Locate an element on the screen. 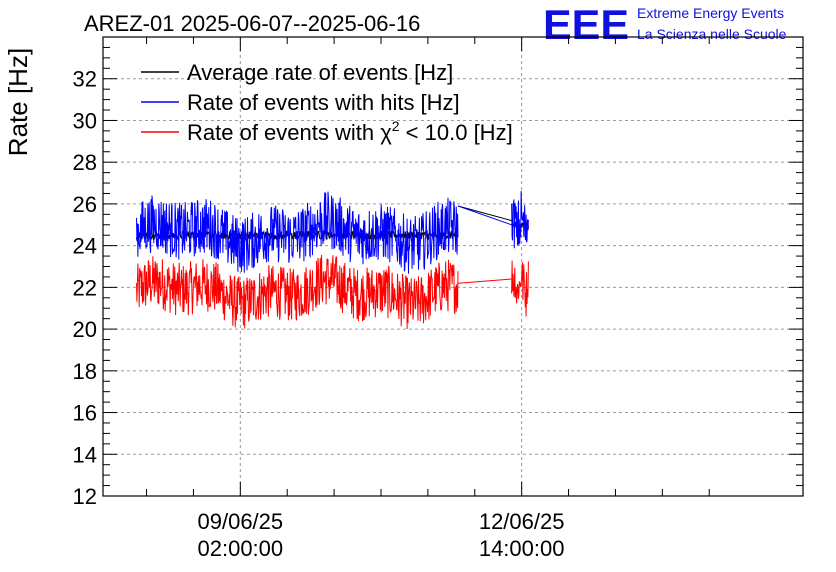  y-tick-label: 12 is located at coordinates (85, 496).